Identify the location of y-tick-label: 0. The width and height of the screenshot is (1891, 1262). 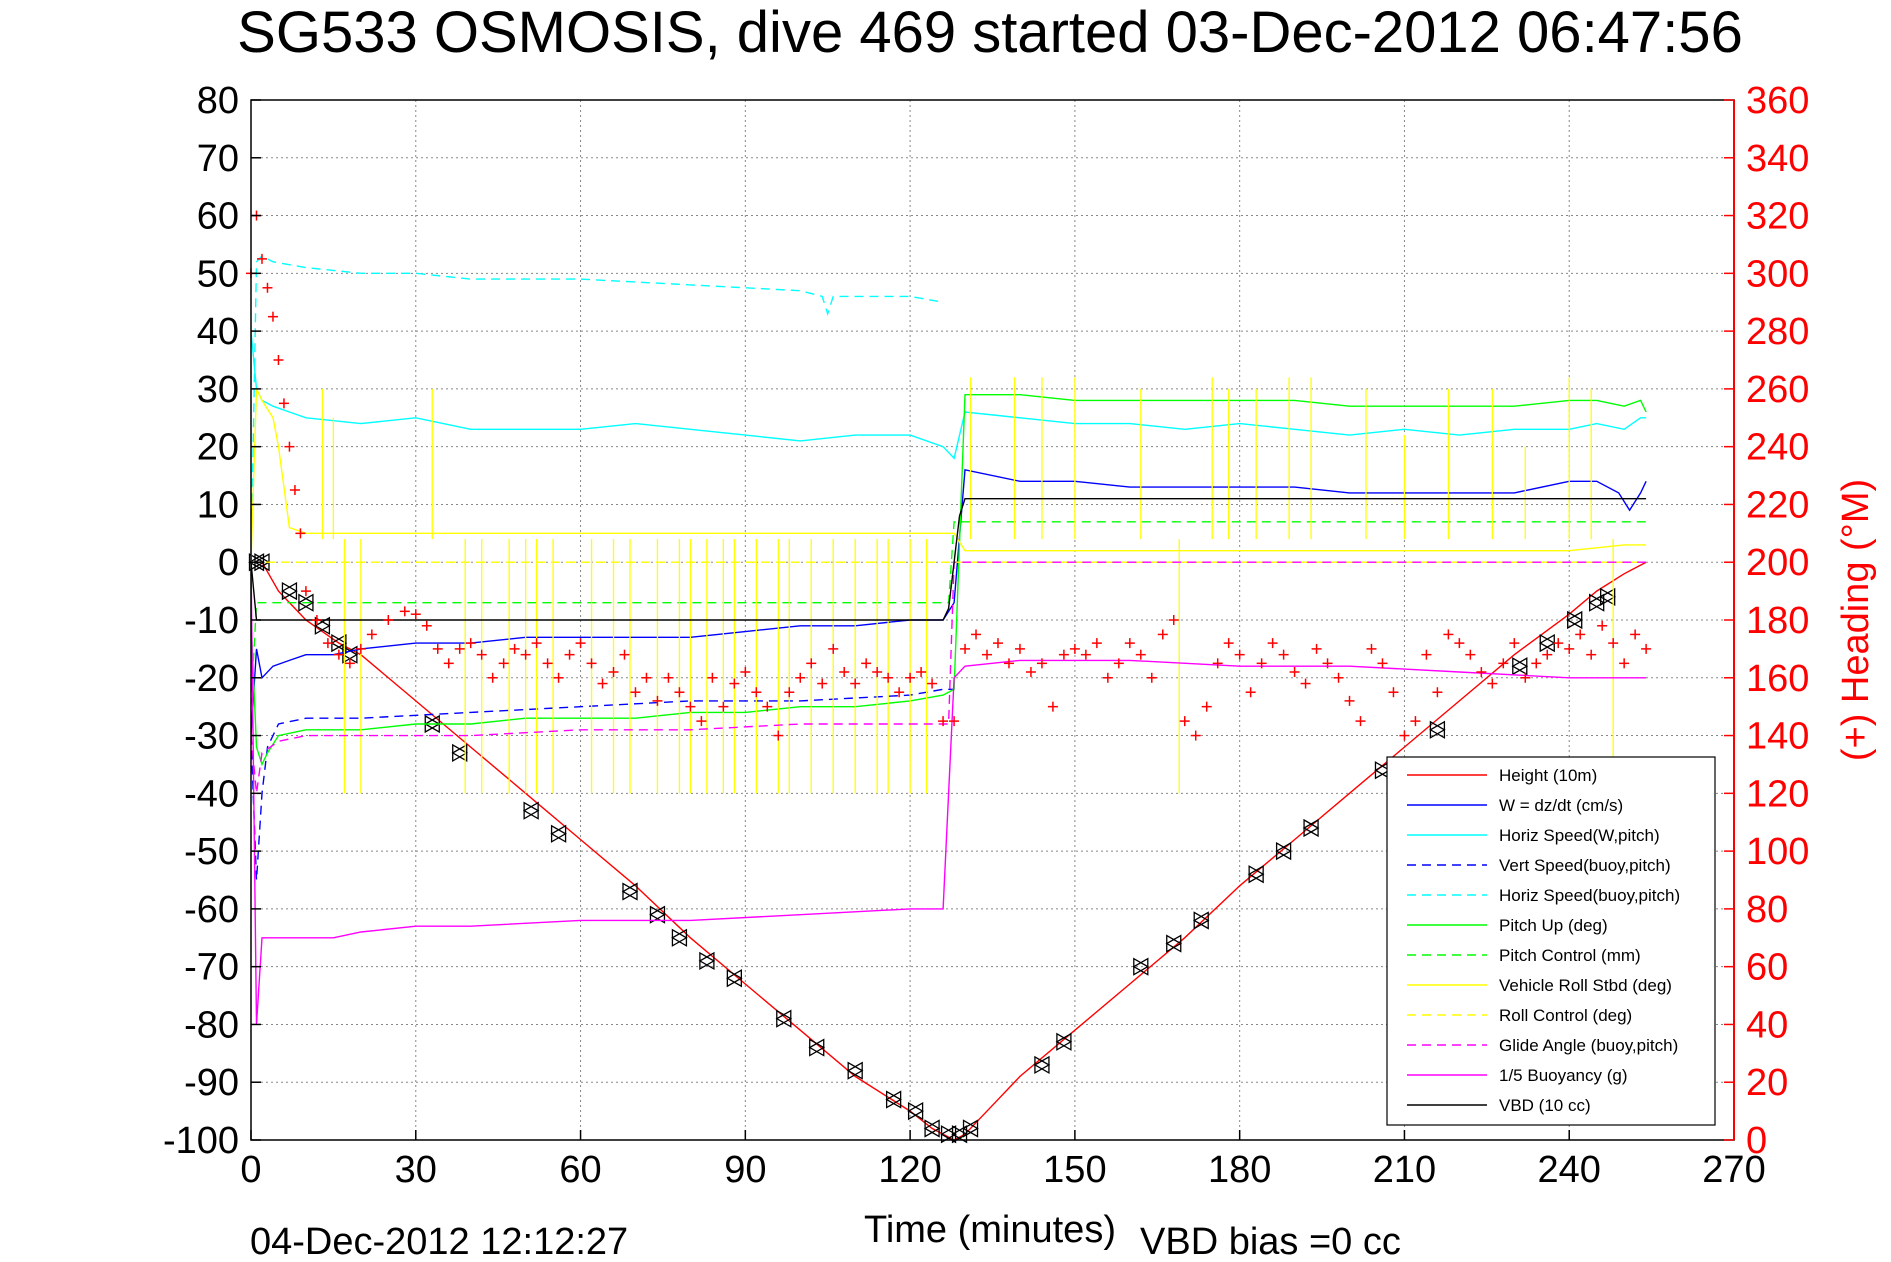
(228, 563).